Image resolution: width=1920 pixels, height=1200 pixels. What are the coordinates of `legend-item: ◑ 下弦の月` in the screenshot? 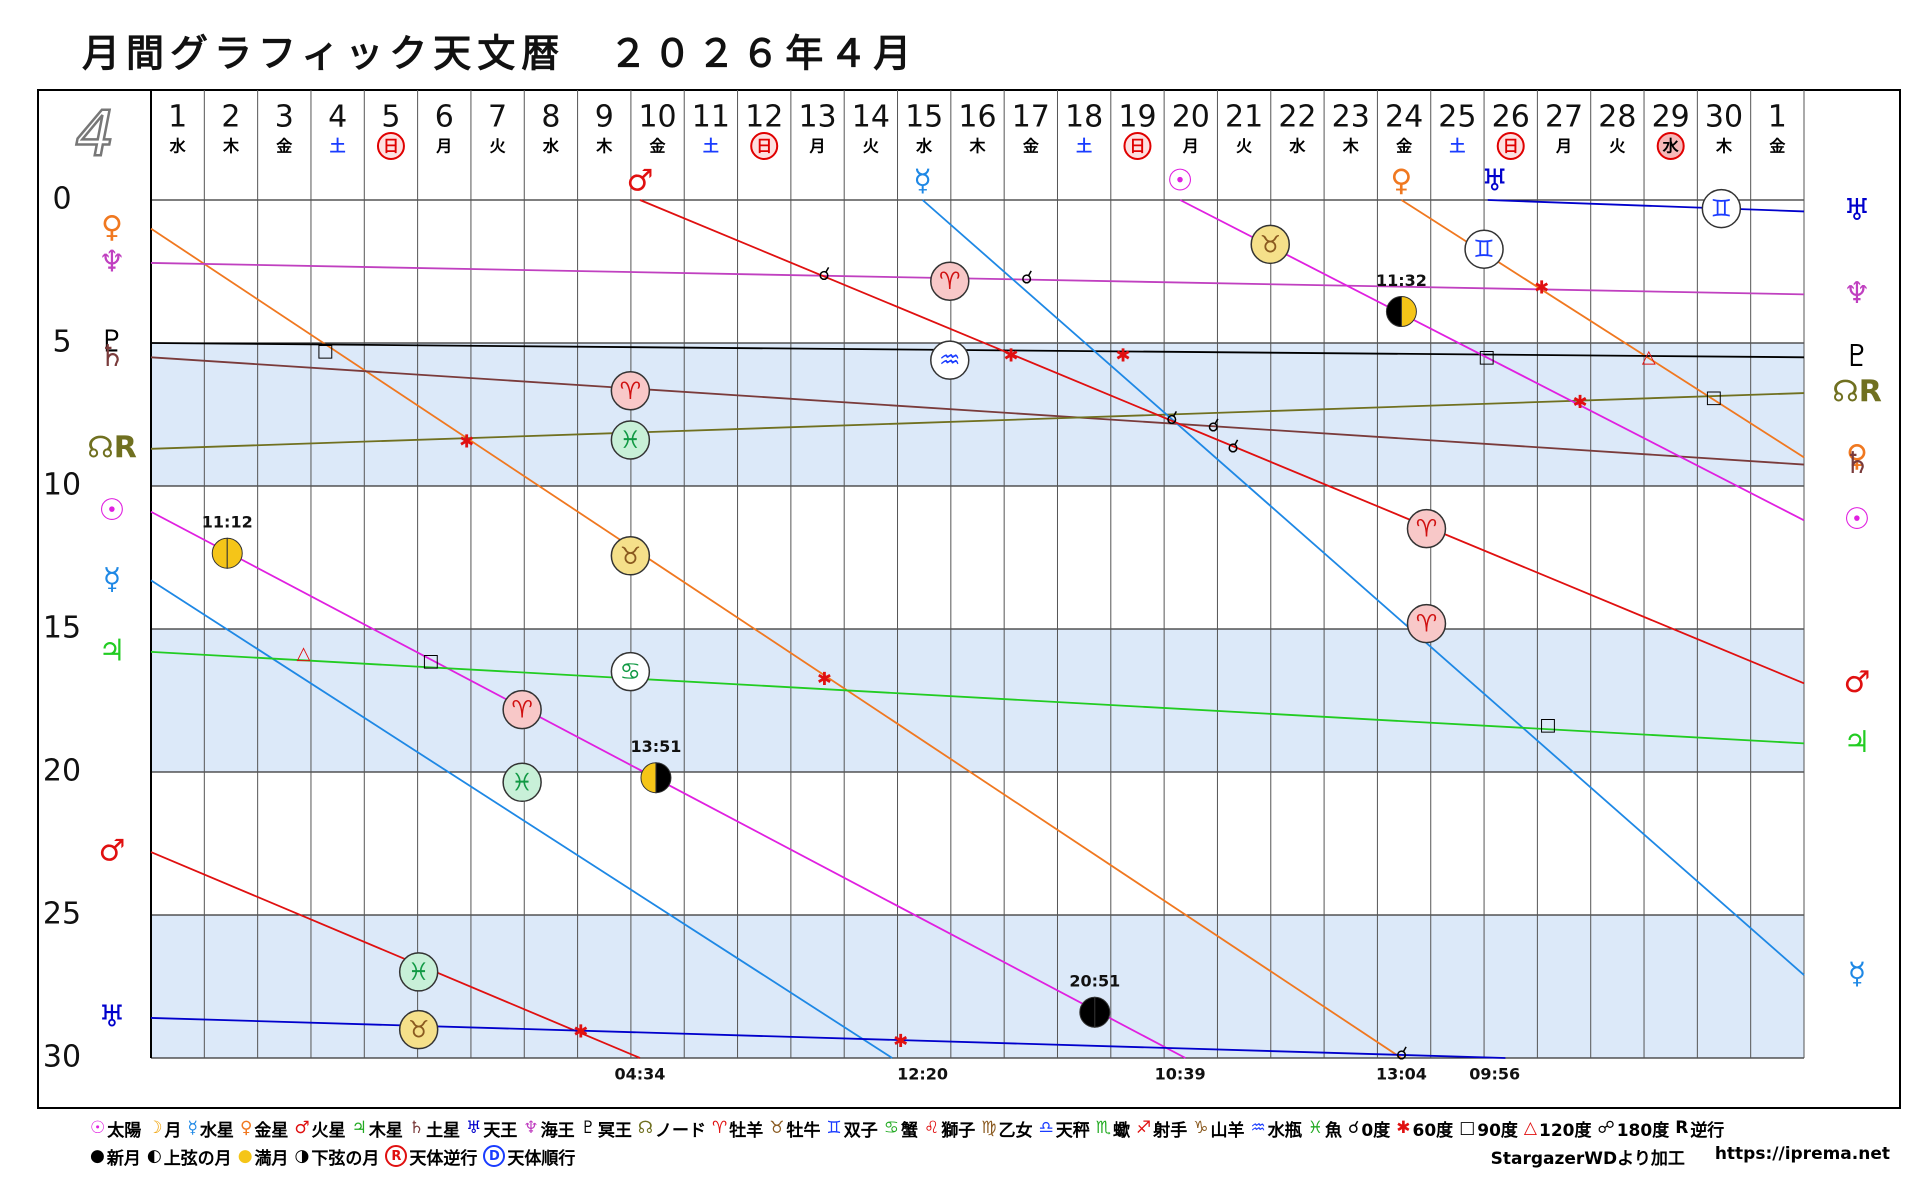 It's located at (337, 1156).